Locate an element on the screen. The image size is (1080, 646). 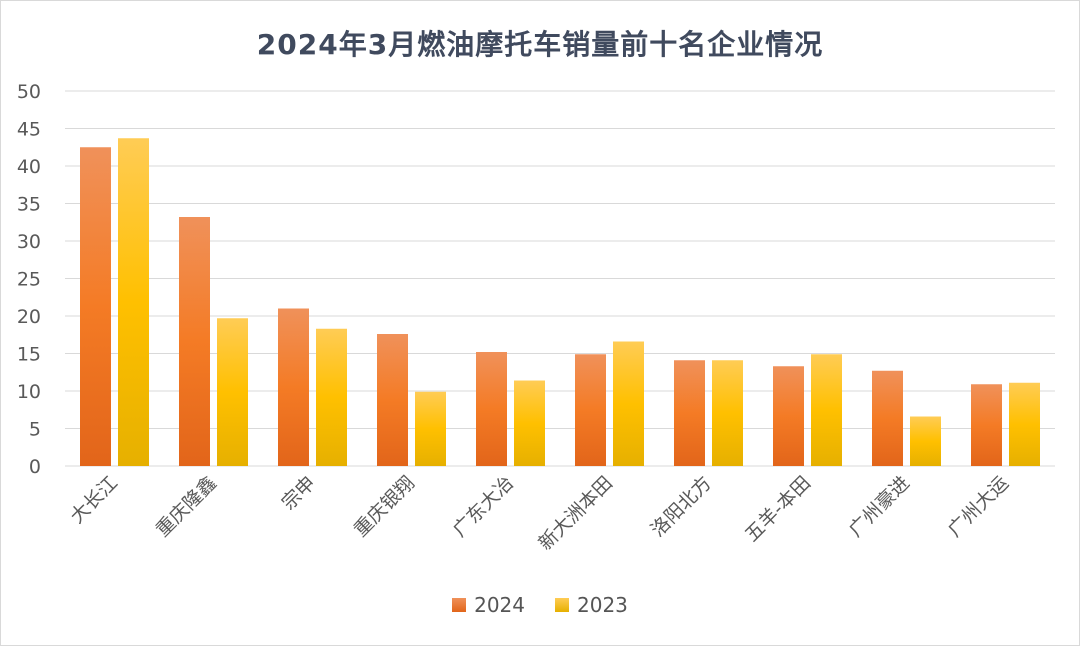
x-tick-label: 宗申 is located at coordinates (299, 493).